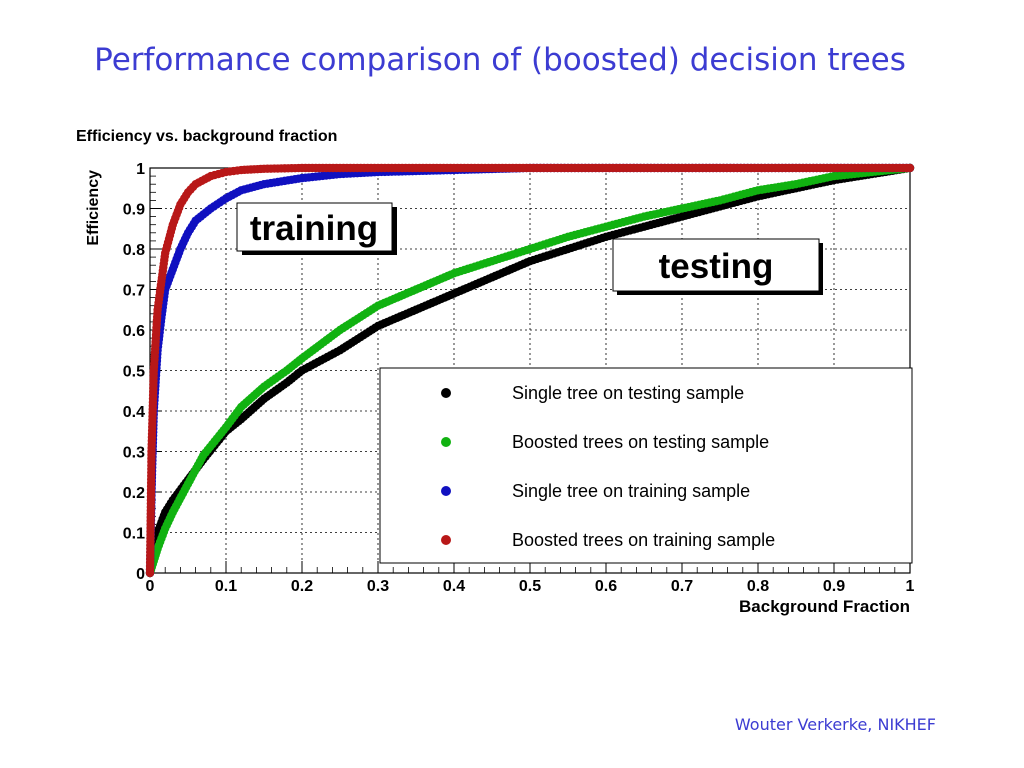 The image size is (1024, 768). I want to click on x-tick-label: 0.5, so click(530, 586).